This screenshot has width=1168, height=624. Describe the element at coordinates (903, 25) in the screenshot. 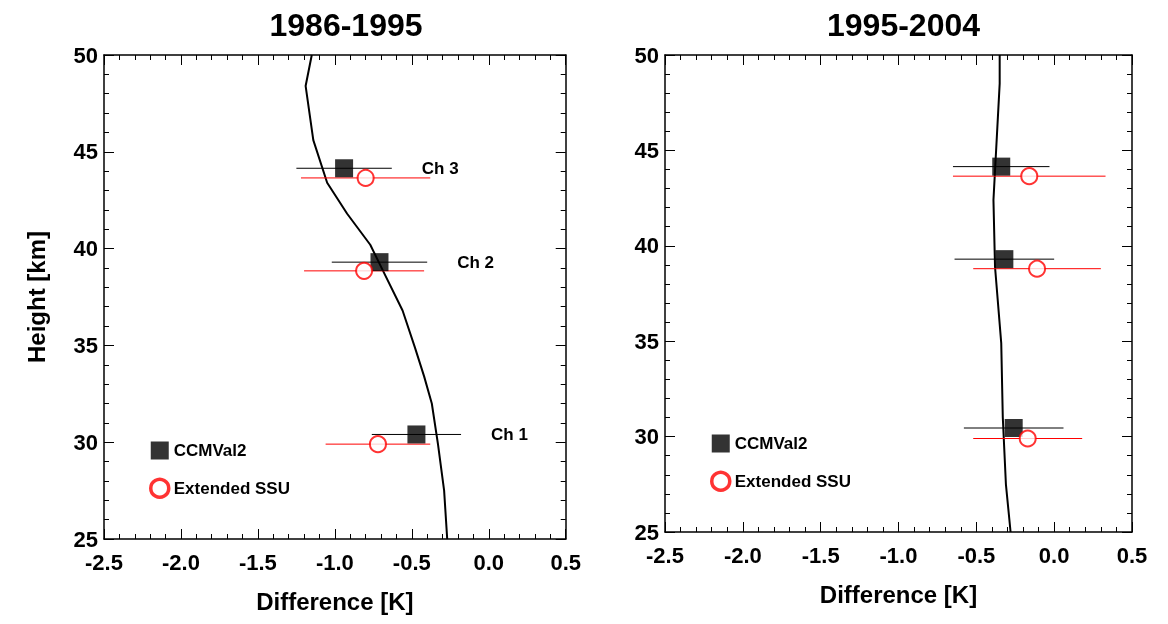

I see `chart-title: 1995-2004` at that location.